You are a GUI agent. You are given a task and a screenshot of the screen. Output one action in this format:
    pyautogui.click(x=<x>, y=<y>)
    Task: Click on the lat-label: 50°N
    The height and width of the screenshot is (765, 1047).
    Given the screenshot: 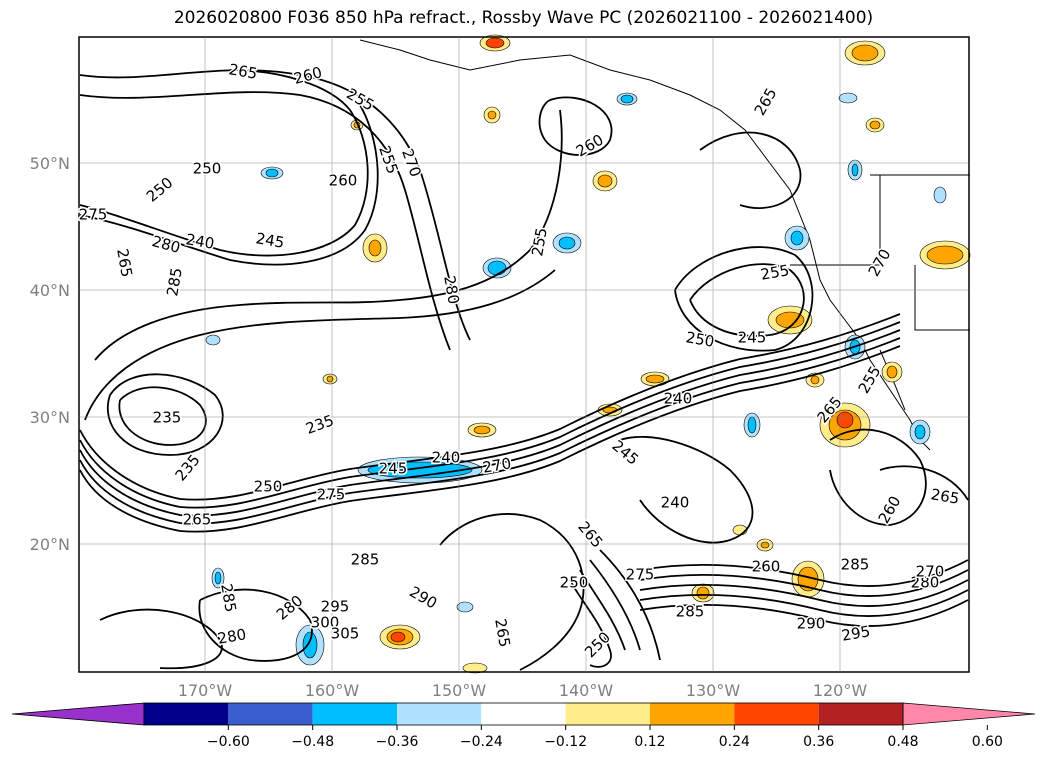 What is the action you would take?
    pyautogui.click(x=50, y=163)
    